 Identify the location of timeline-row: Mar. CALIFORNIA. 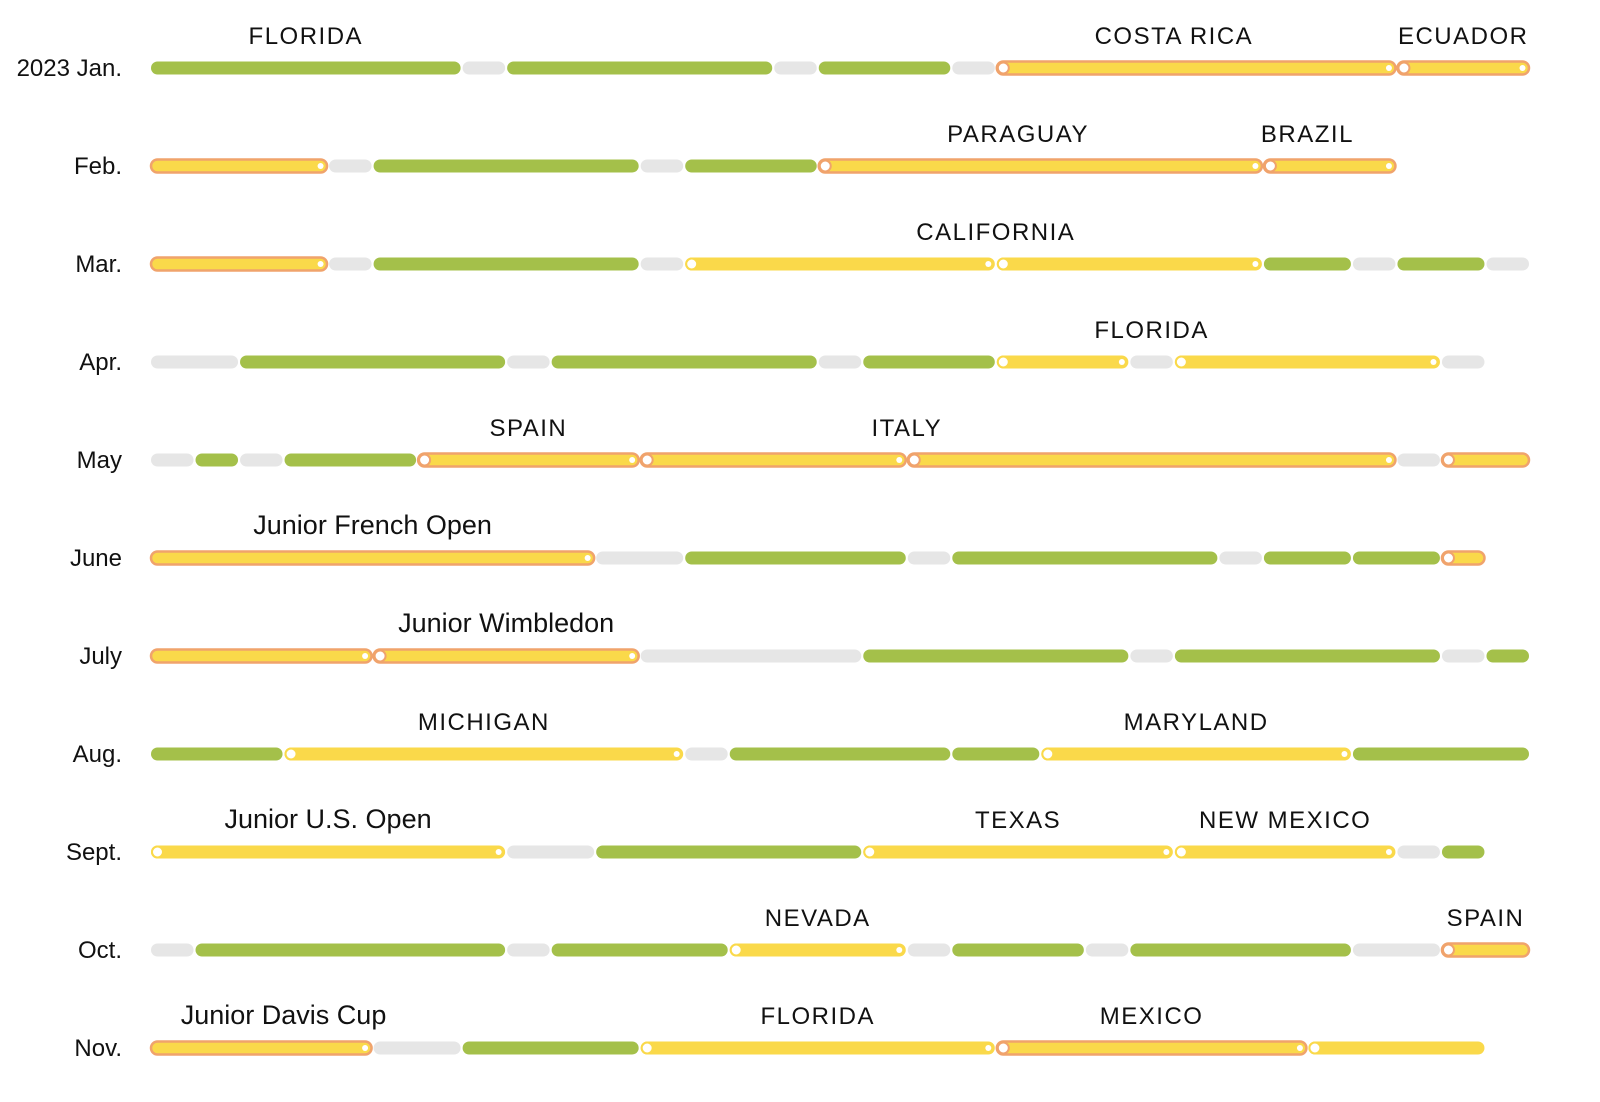
(802, 248).